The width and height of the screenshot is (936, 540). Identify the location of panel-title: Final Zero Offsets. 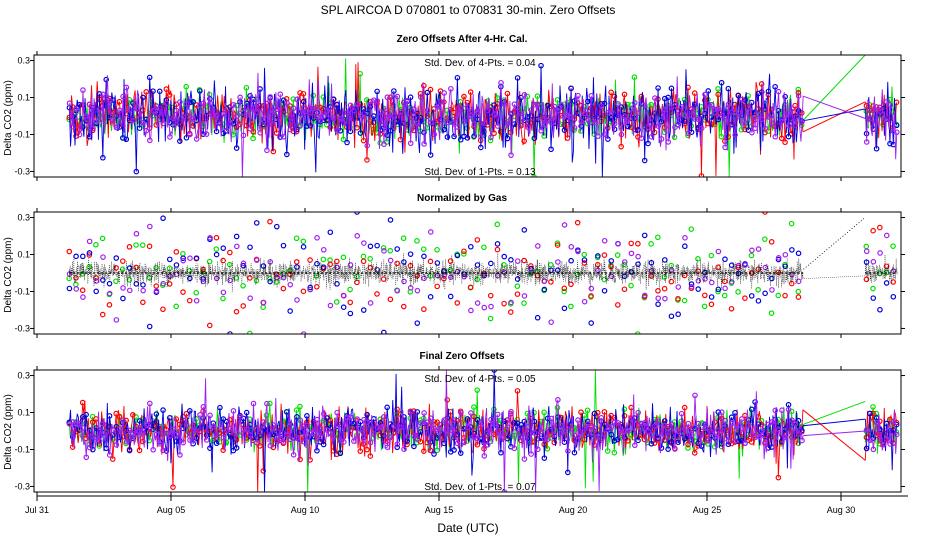
(461, 356).